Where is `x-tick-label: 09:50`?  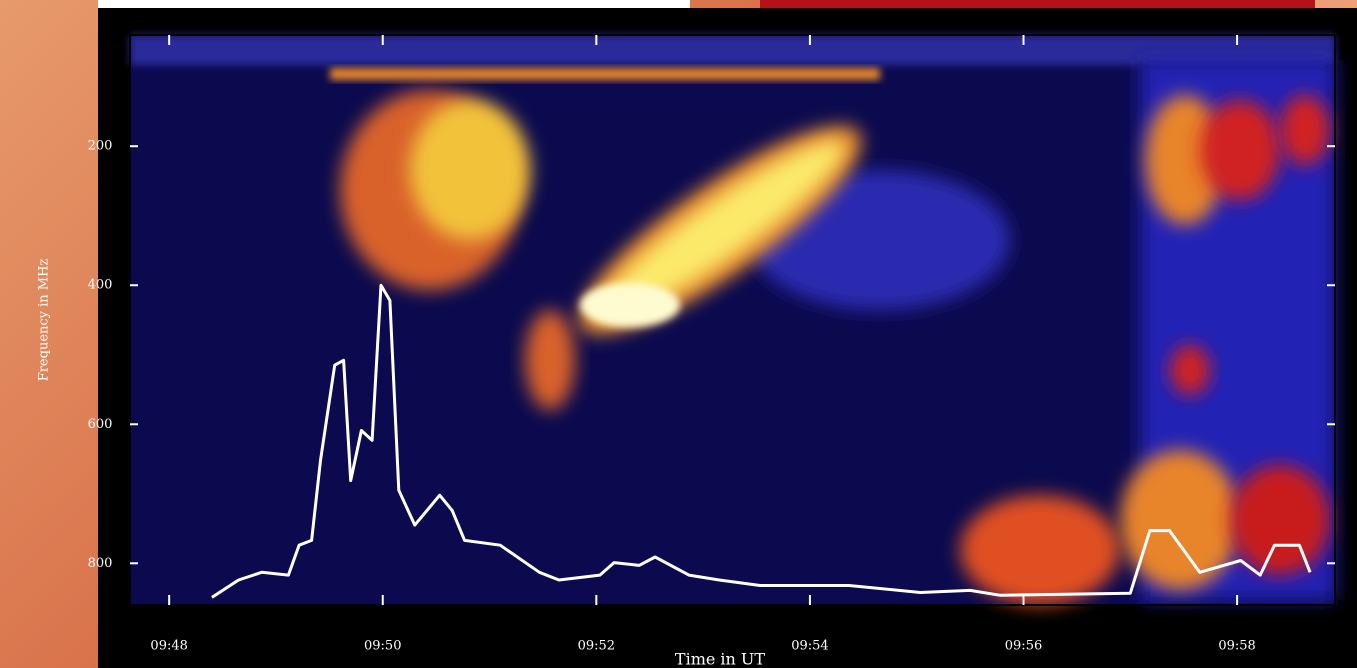 x-tick-label: 09:50 is located at coordinates (382, 646).